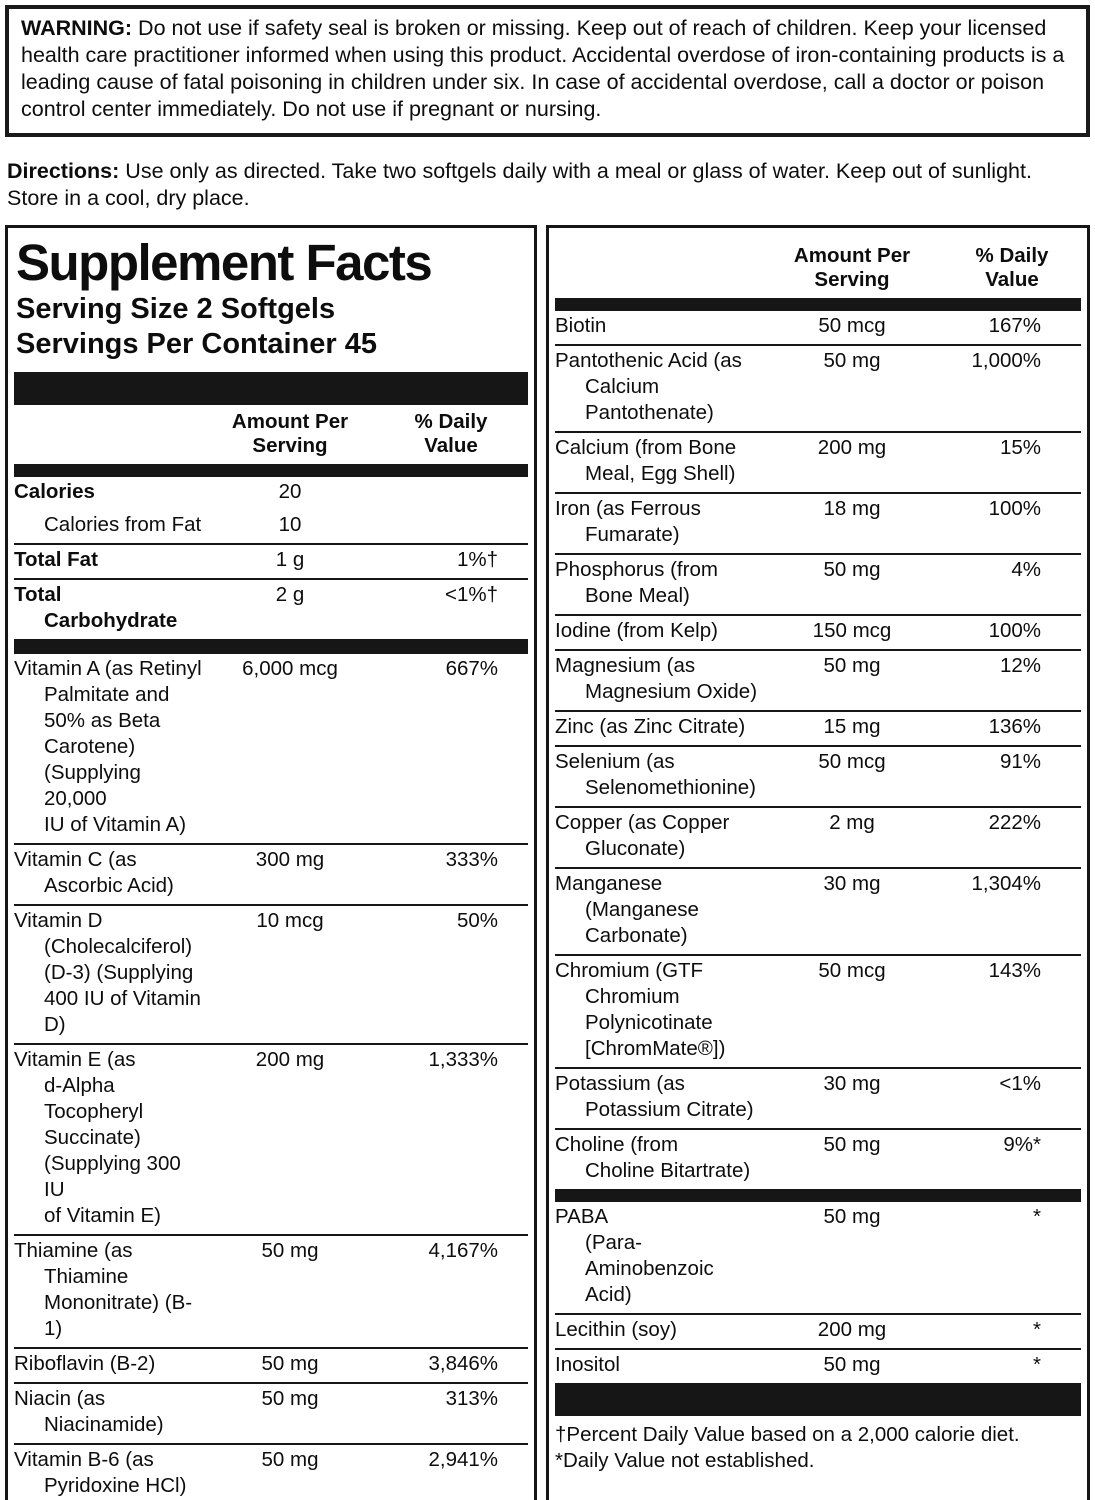  What do you see at coordinates (271, 608) in the screenshot?
I see `row-total-carbohydrate: Total Carbohydrate 2 g <1%†` at bounding box center [271, 608].